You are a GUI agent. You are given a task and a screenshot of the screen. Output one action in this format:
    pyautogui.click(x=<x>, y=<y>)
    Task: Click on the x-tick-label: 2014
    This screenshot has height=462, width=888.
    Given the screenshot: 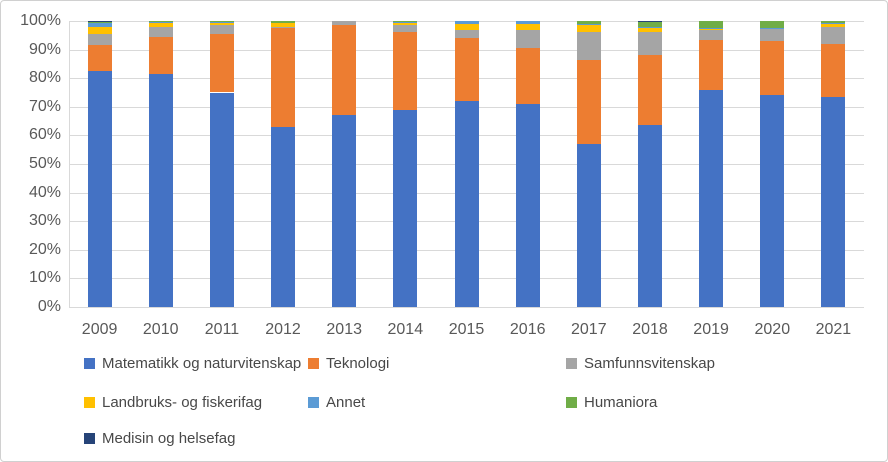 What is the action you would take?
    pyautogui.click(x=405, y=329)
    